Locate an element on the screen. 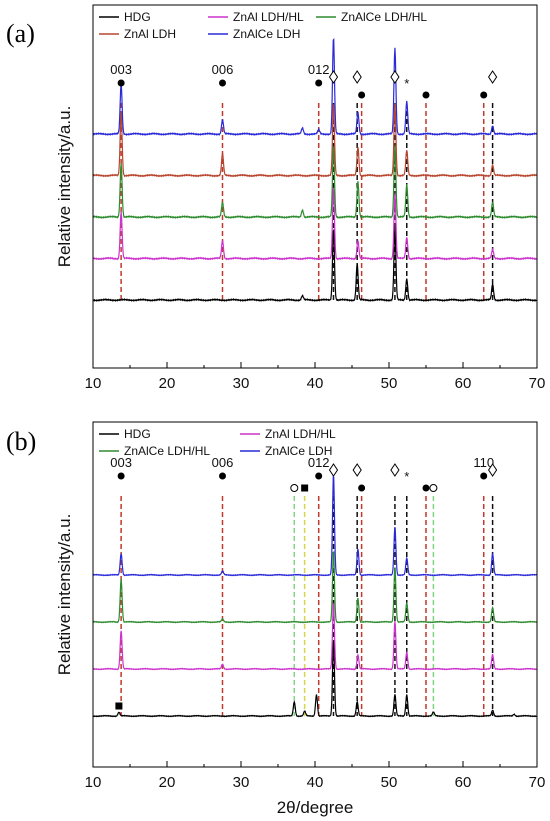 This screenshot has height=821, width=550. series-line-znal-ldh is located at coordinates (315, 140).